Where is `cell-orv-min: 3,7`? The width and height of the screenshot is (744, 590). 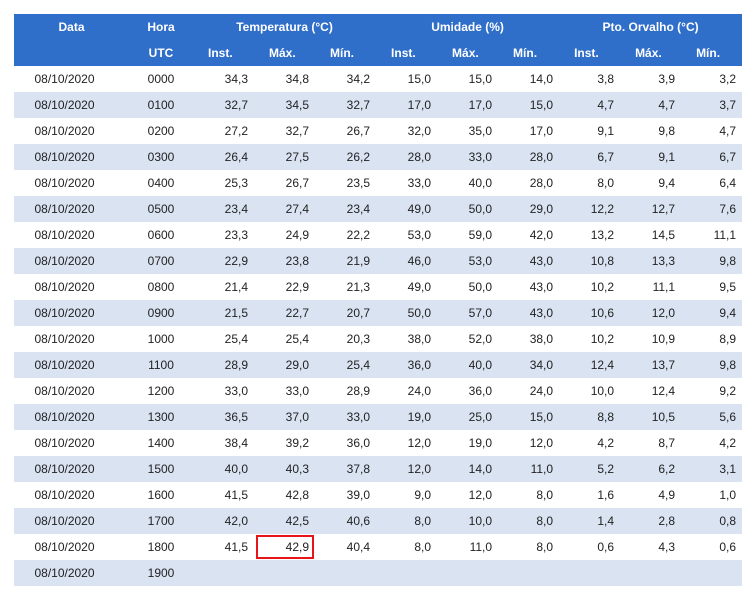
cell-orv-min: 3,7 is located at coordinates (712, 105).